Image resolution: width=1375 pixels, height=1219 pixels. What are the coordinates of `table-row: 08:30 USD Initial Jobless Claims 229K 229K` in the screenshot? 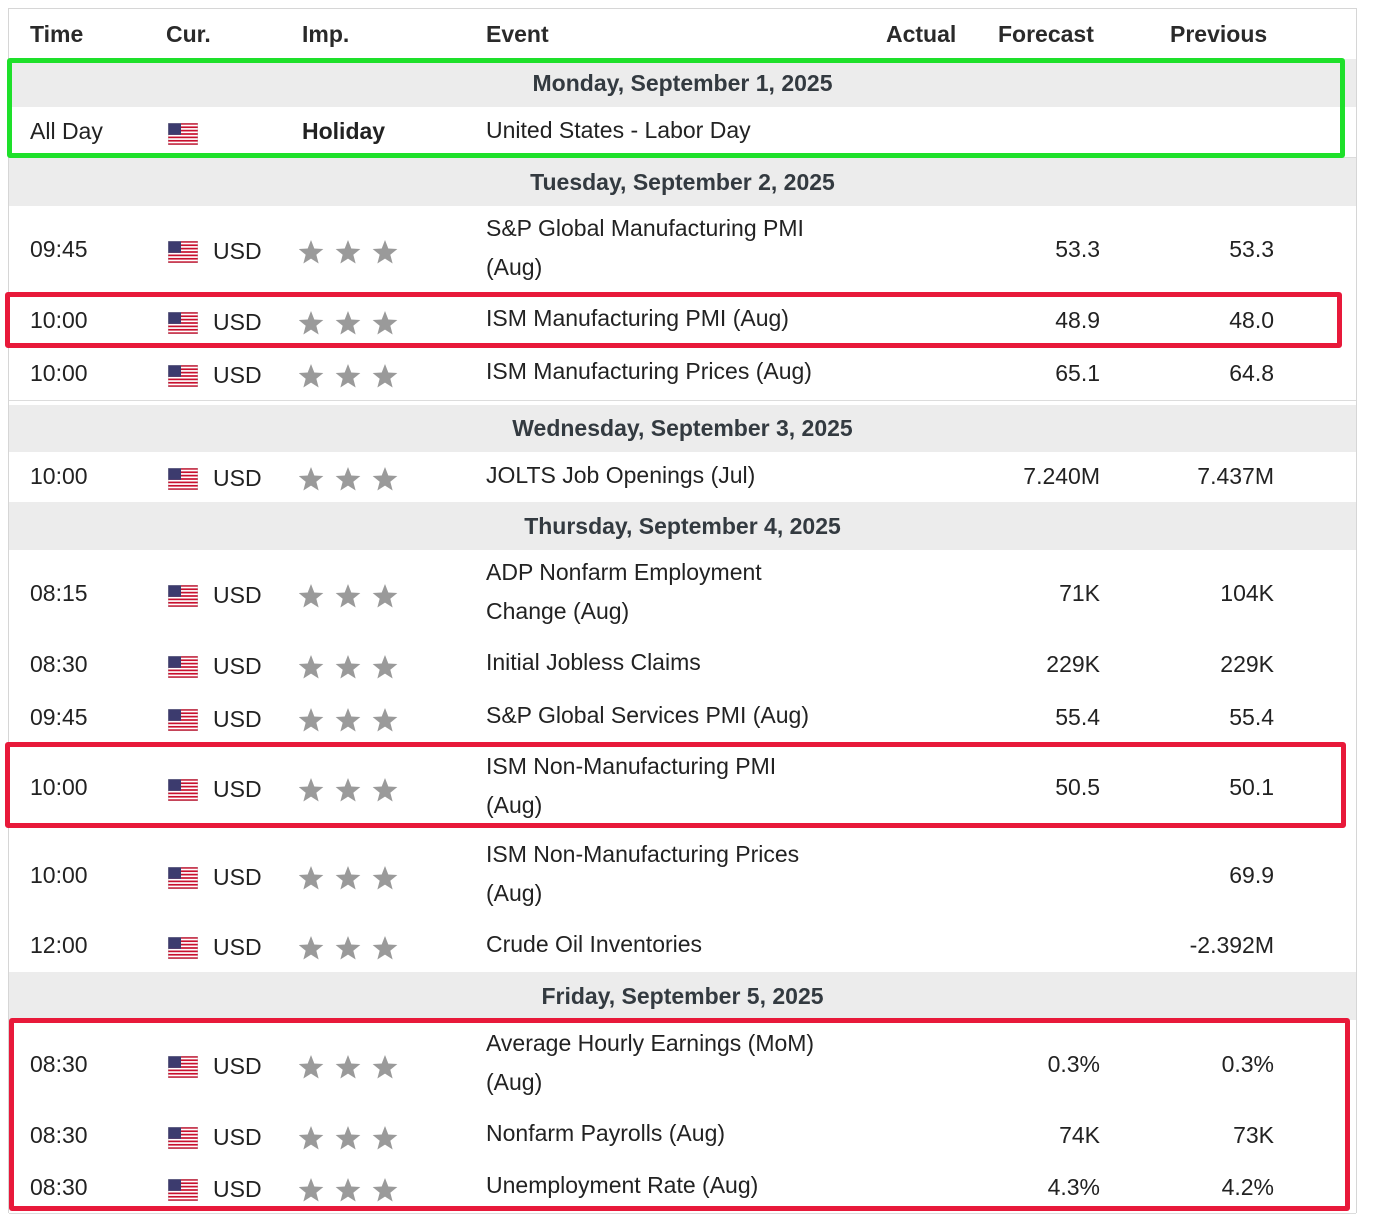 It's located at (682, 665).